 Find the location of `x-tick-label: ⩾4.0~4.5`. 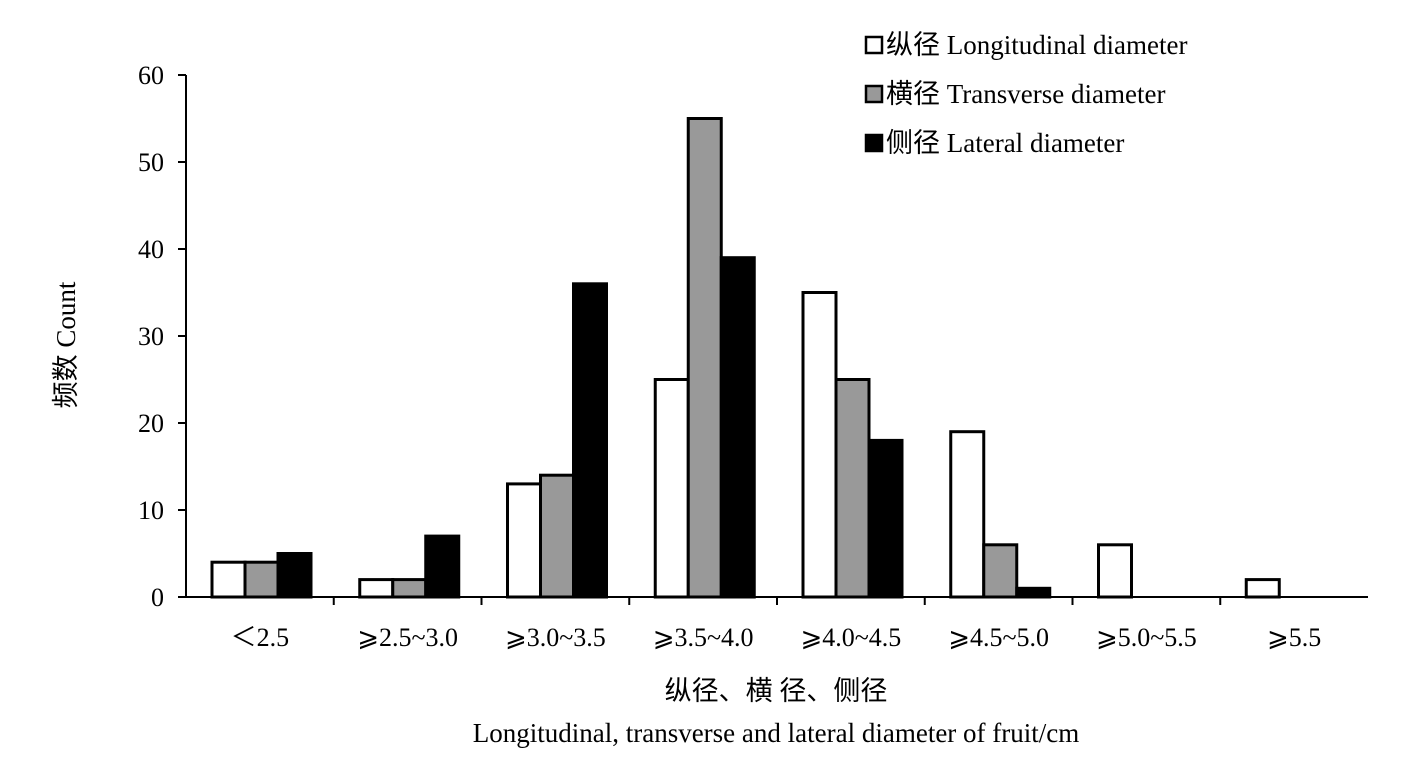

x-tick-label: ⩾4.0~4.5 is located at coordinates (850, 637).